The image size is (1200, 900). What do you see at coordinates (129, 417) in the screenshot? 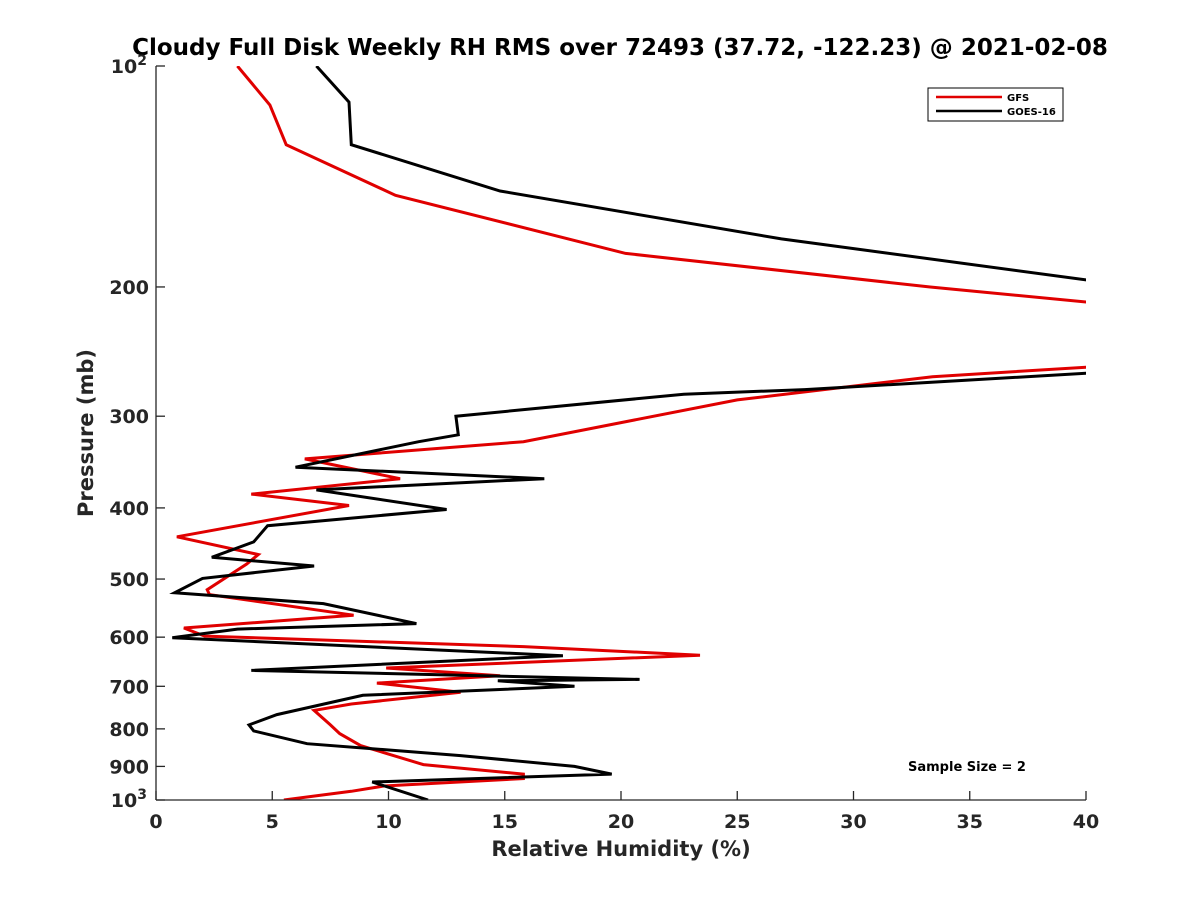
I see `y-tick-label: 300` at bounding box center [129, 417].